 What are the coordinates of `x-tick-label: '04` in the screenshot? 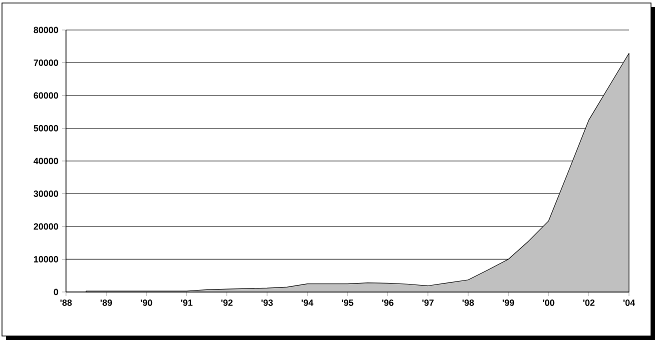 It's located at (629, 303).